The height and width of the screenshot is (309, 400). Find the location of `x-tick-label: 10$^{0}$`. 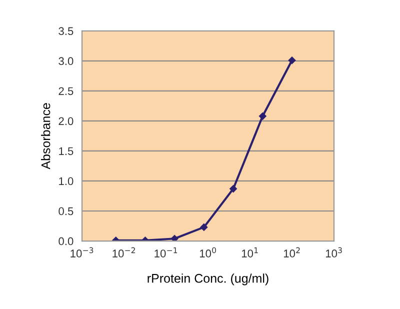

x-tick-label: 10$^{0}$ is located at coordinates (208, 252).